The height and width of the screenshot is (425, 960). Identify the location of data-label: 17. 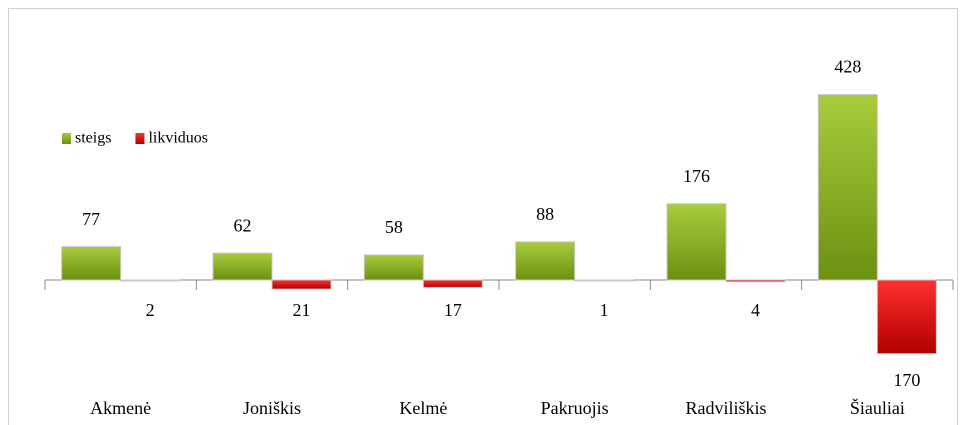
(453, 310).